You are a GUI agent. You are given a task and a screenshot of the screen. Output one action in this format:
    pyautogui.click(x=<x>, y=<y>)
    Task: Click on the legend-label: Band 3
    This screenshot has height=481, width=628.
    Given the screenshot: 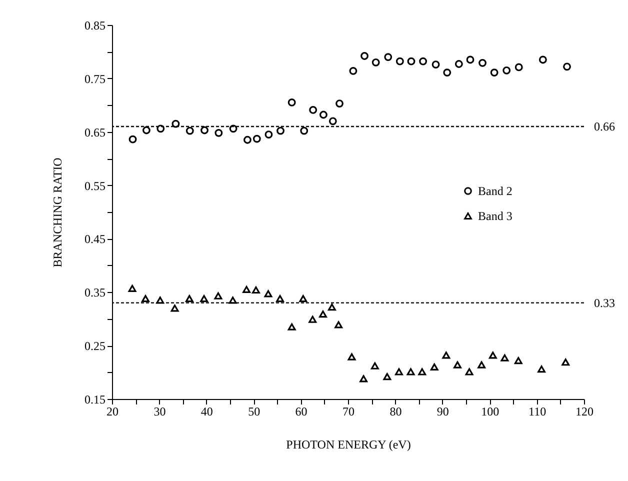 What is the action you would take?
    pyautogui.click(x=495, y=216)
    